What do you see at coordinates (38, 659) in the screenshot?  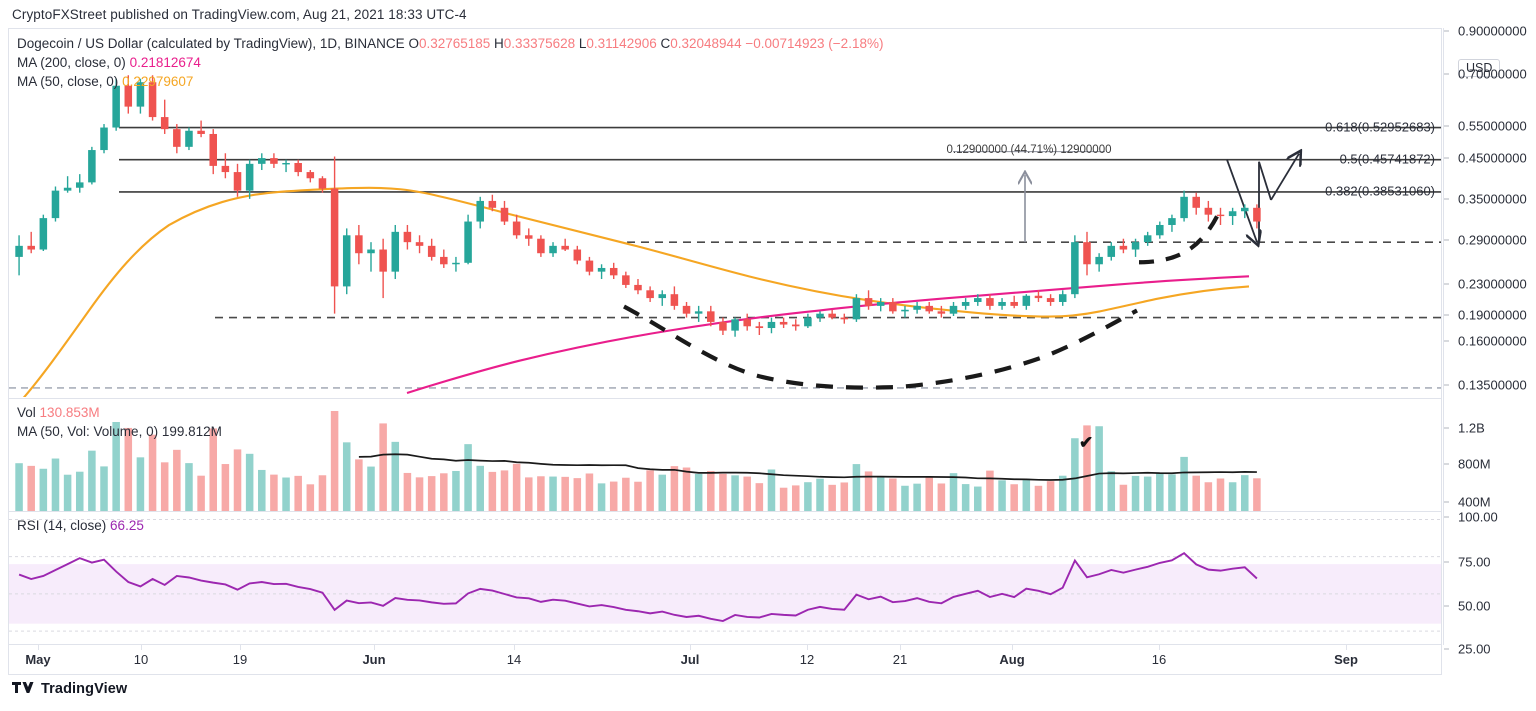 I see `time-tick-label: May` at bounding box center [38, 659].